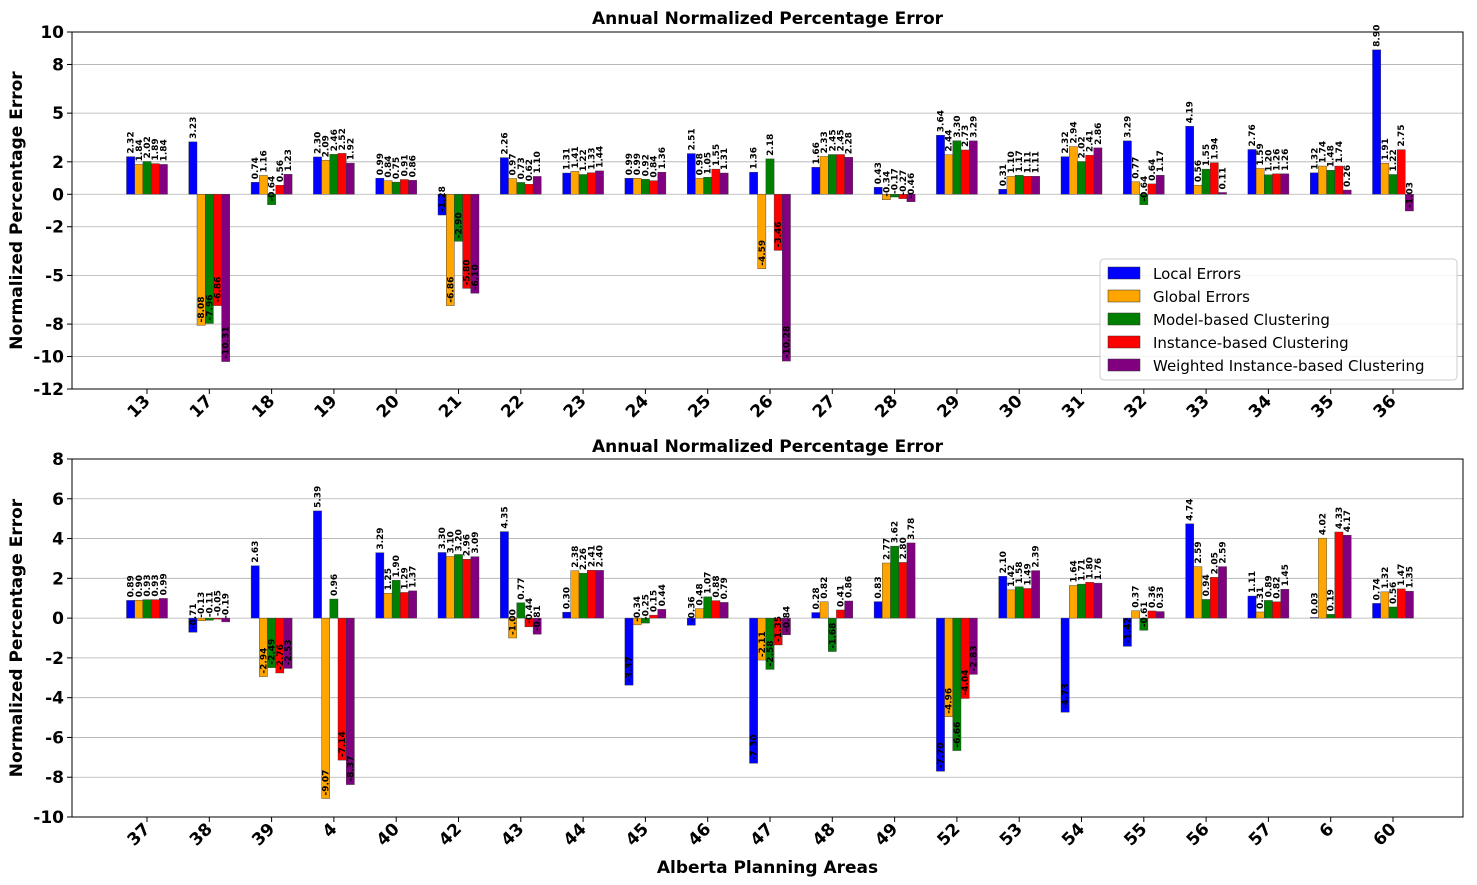 Image resolution: width=1477 pixels, height=885 pixels. Describe the element at coordinates (817, 153) in the screenshot. I see `value-label: 1.66` at that location.